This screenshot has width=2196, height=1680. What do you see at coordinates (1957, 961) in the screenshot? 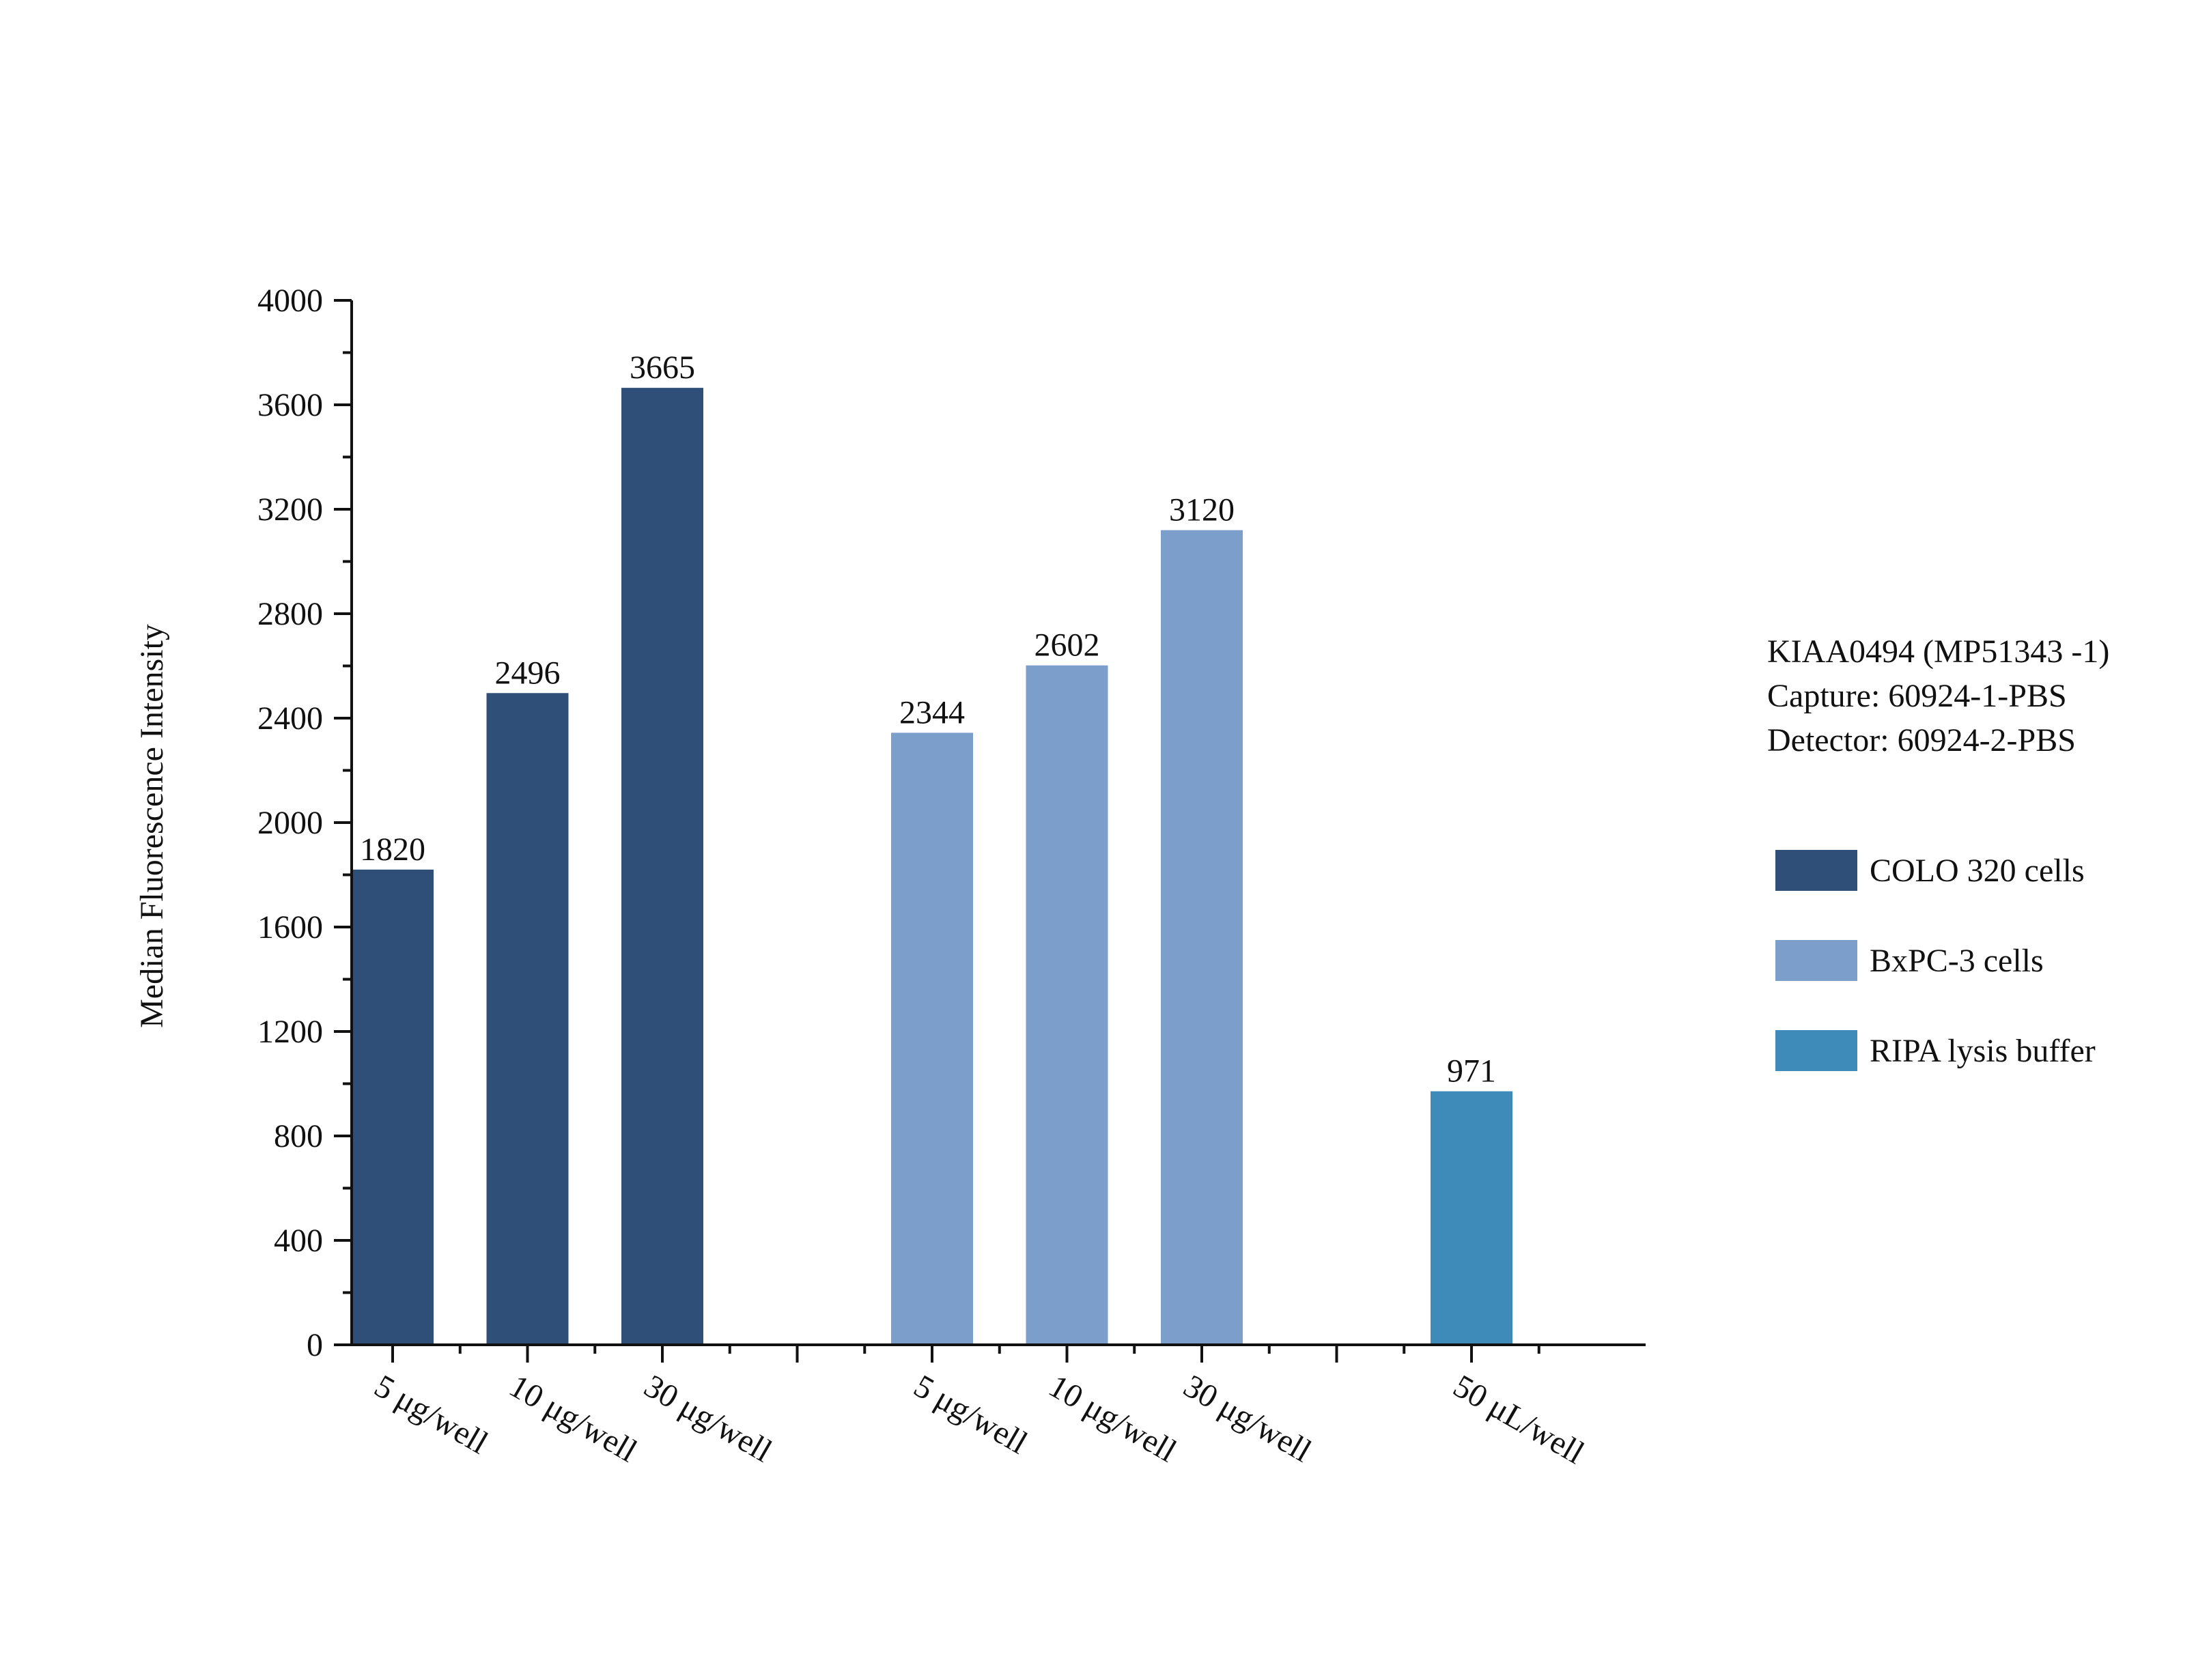
I see `legend-label-2: BxPC-3 cells` at bounding box center [1957, 961].